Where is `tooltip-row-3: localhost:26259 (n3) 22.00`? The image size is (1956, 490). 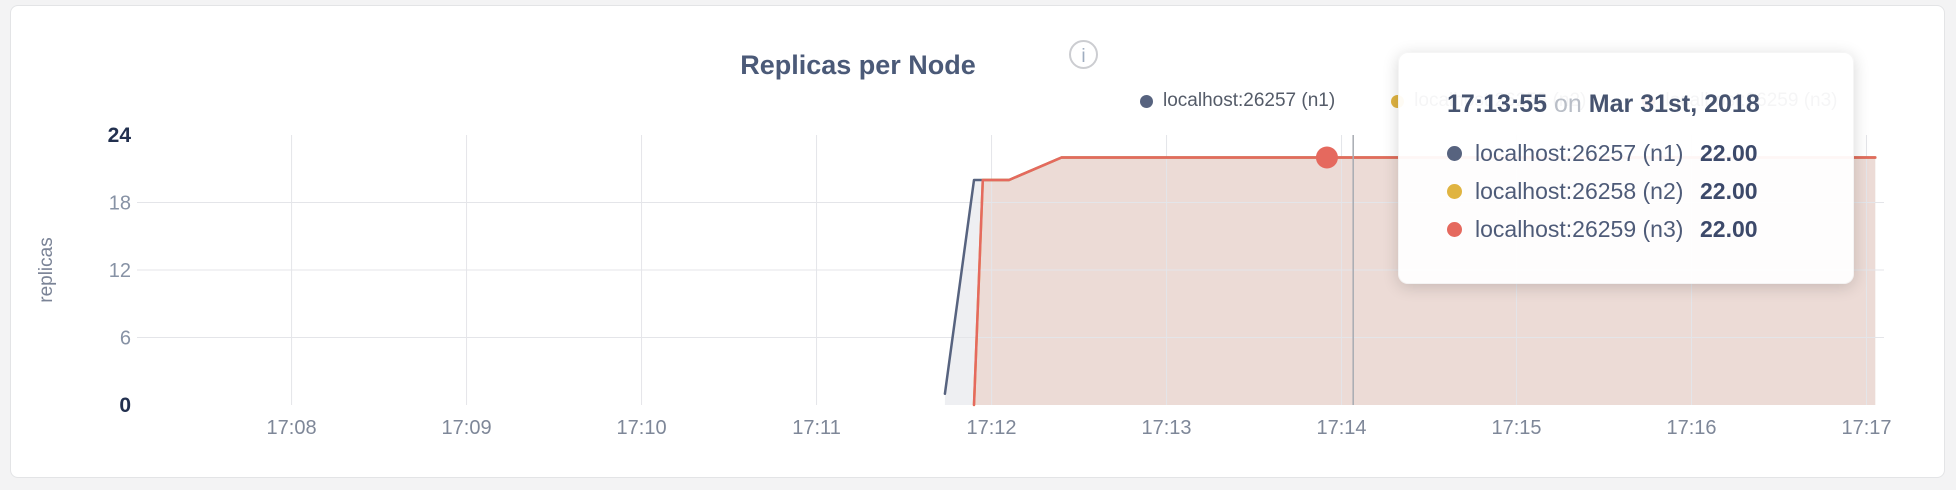 tooltip-row-3: localhost:26259 (n3) 22.00 is located at coordinates (1650, 229).